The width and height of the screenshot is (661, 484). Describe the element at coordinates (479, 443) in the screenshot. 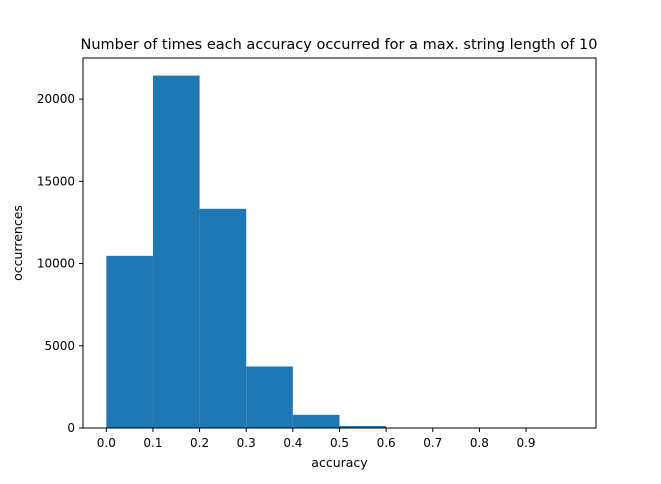

I see `x-tick-label: 0.8` at that location.